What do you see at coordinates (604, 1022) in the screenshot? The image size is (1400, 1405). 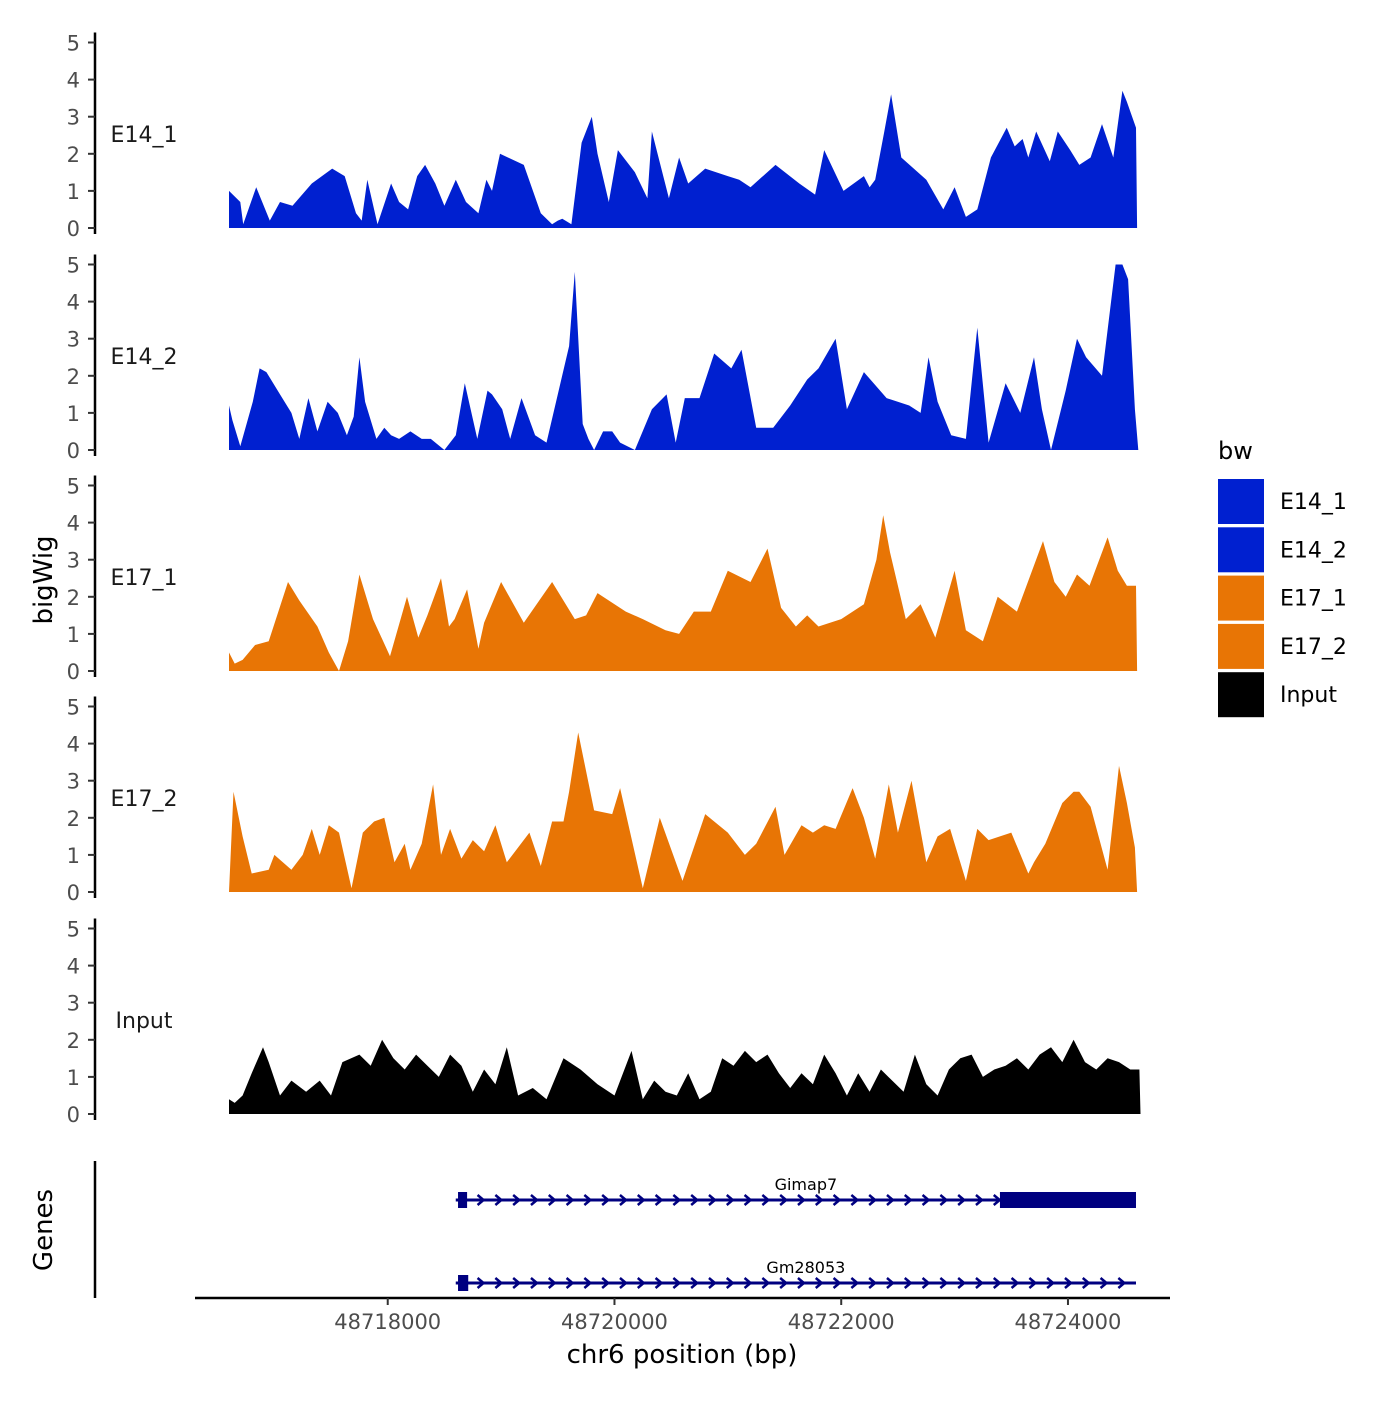 I see `track-panel-Input: 0 1 2 3 4 5 Input` at bounding box center [604, 1022].